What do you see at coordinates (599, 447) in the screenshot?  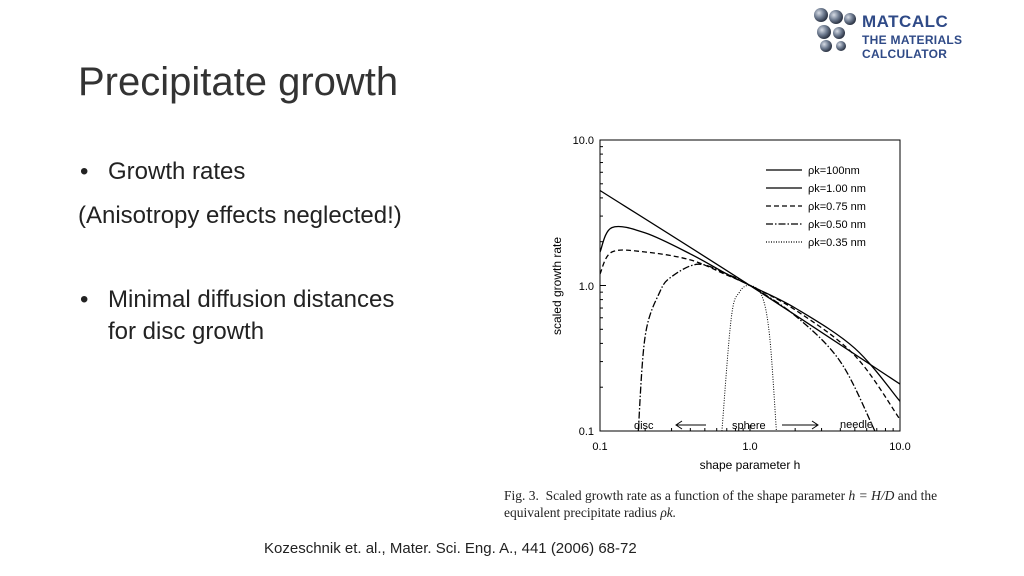 I see `x-tick-label: 0.1` at bounding box center [599, 447].